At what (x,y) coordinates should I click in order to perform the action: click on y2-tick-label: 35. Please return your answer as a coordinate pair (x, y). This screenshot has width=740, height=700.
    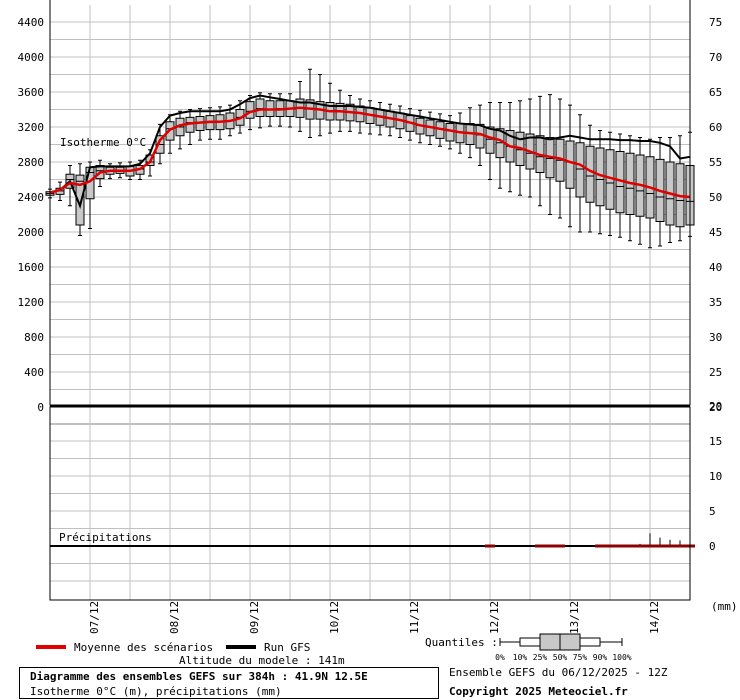
    Looking at the image, I should click on (715, 302).